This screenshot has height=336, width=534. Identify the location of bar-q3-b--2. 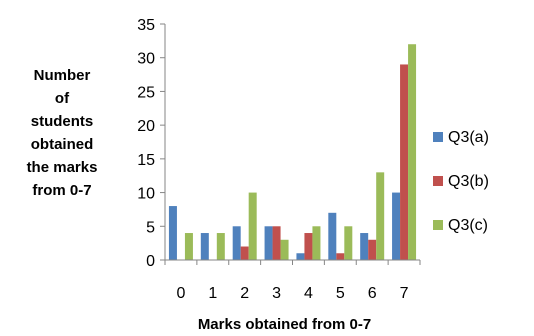
(244, 253).